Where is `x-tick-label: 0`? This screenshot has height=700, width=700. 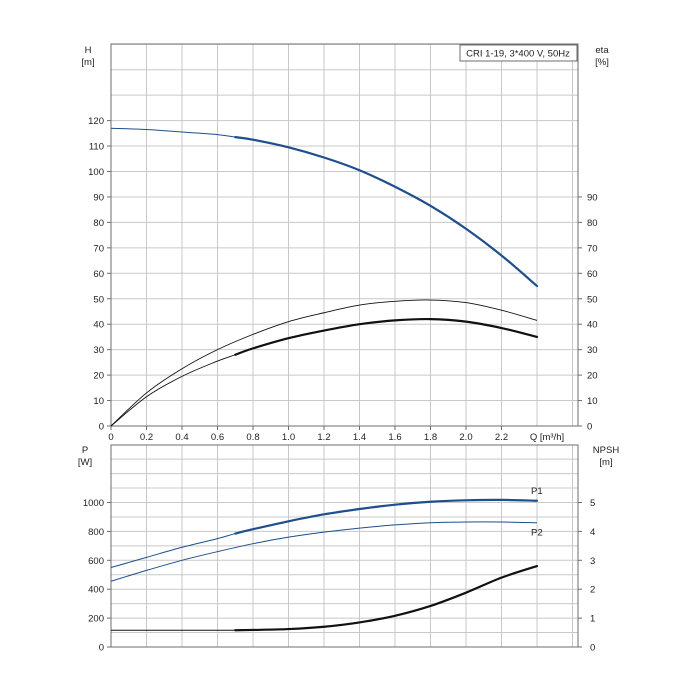
x-tick-label: 0 is located at coordinates (110, 437).